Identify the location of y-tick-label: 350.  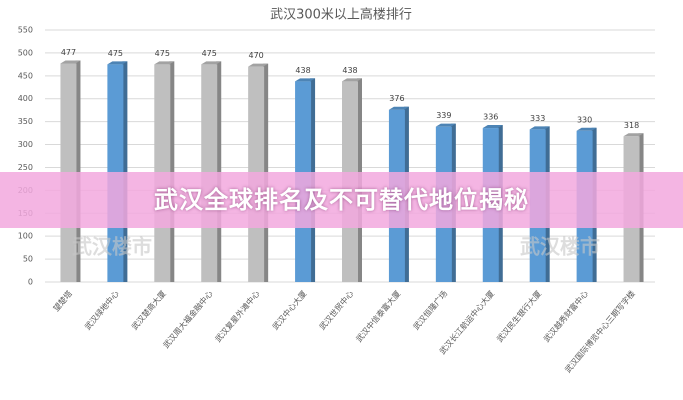
(25, 121).